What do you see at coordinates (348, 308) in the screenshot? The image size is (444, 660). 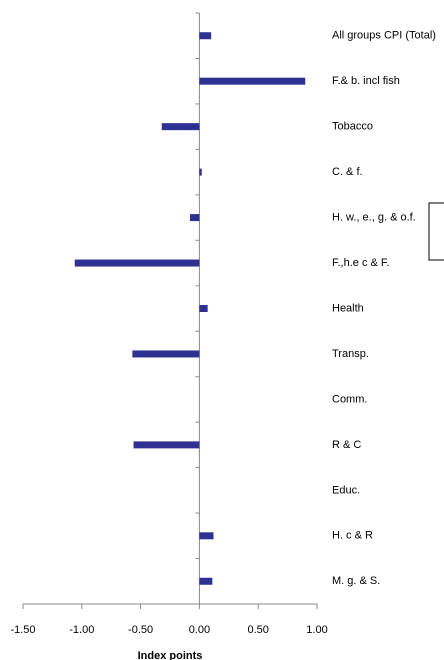 I see `category-label: Health` at bounding box center [348, 308].